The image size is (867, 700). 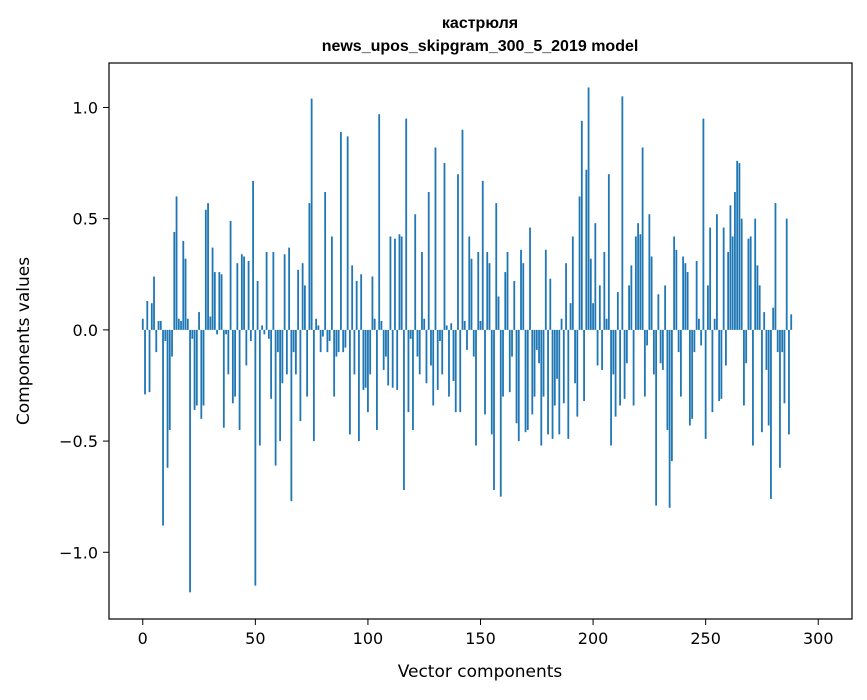 I want to click on x-tick-label: 0, so click(x=143, y=638).